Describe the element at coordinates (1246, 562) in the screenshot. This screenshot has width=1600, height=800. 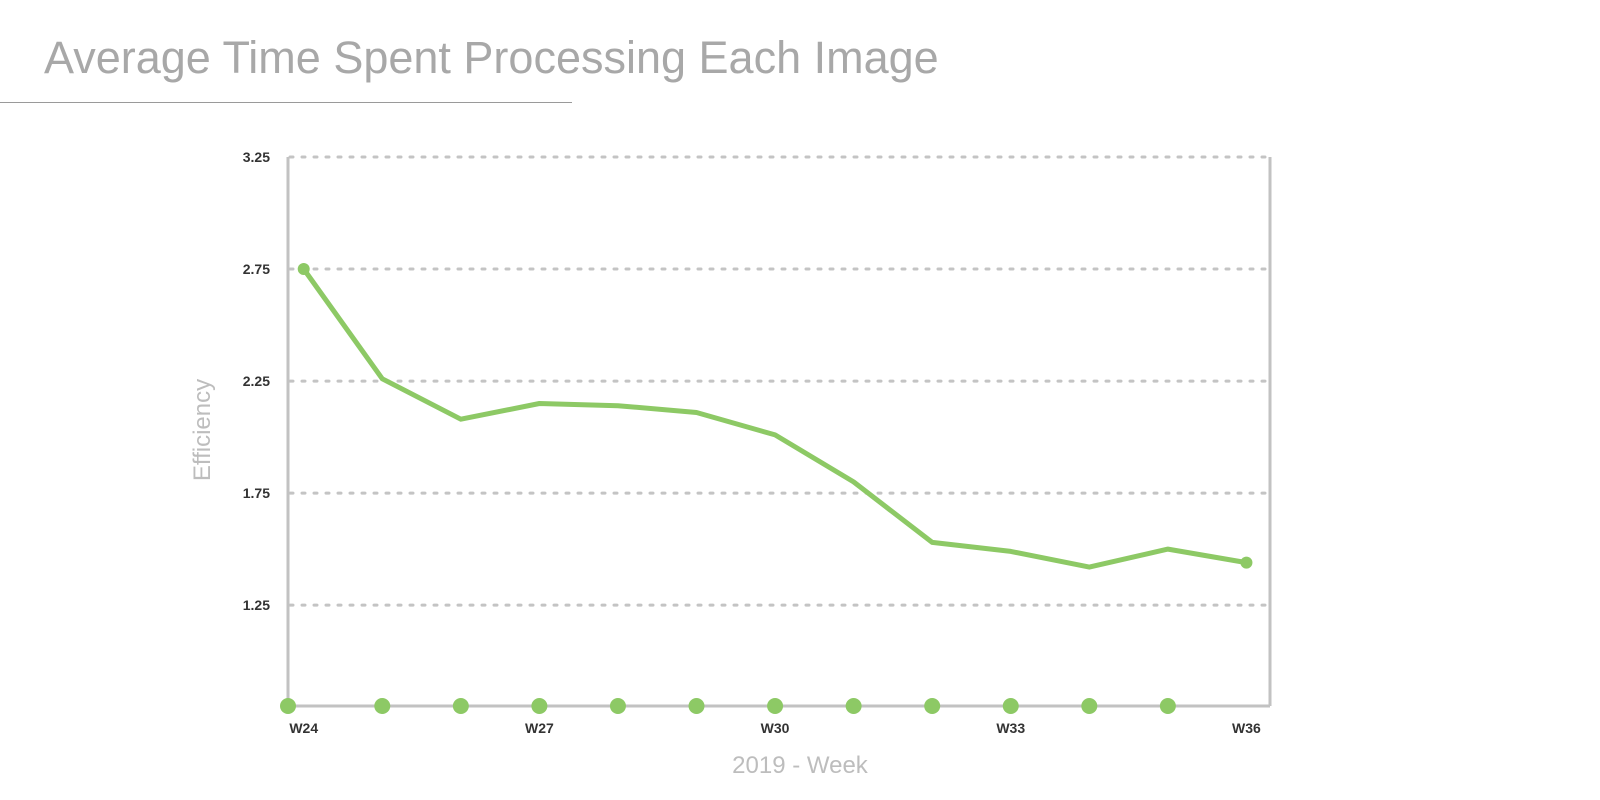
I see `data-point-end` at that location.